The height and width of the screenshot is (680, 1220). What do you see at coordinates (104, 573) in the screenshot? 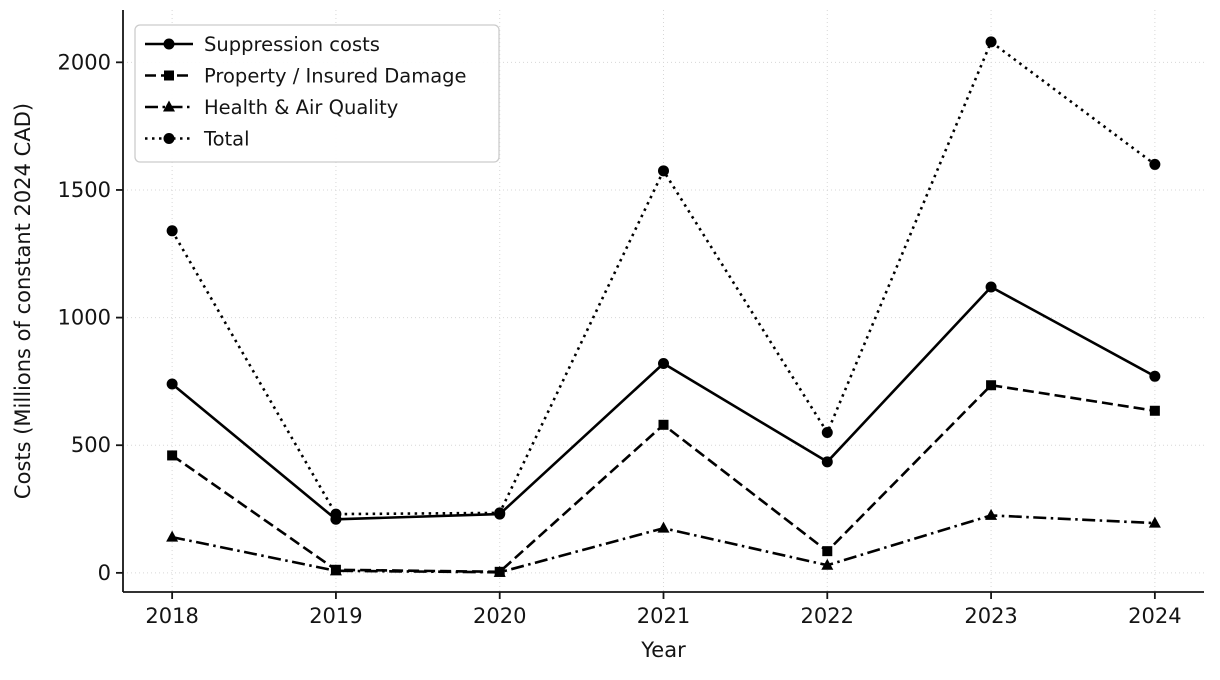
I see `y-tick-label: 0` at bounding box center [104, 573].